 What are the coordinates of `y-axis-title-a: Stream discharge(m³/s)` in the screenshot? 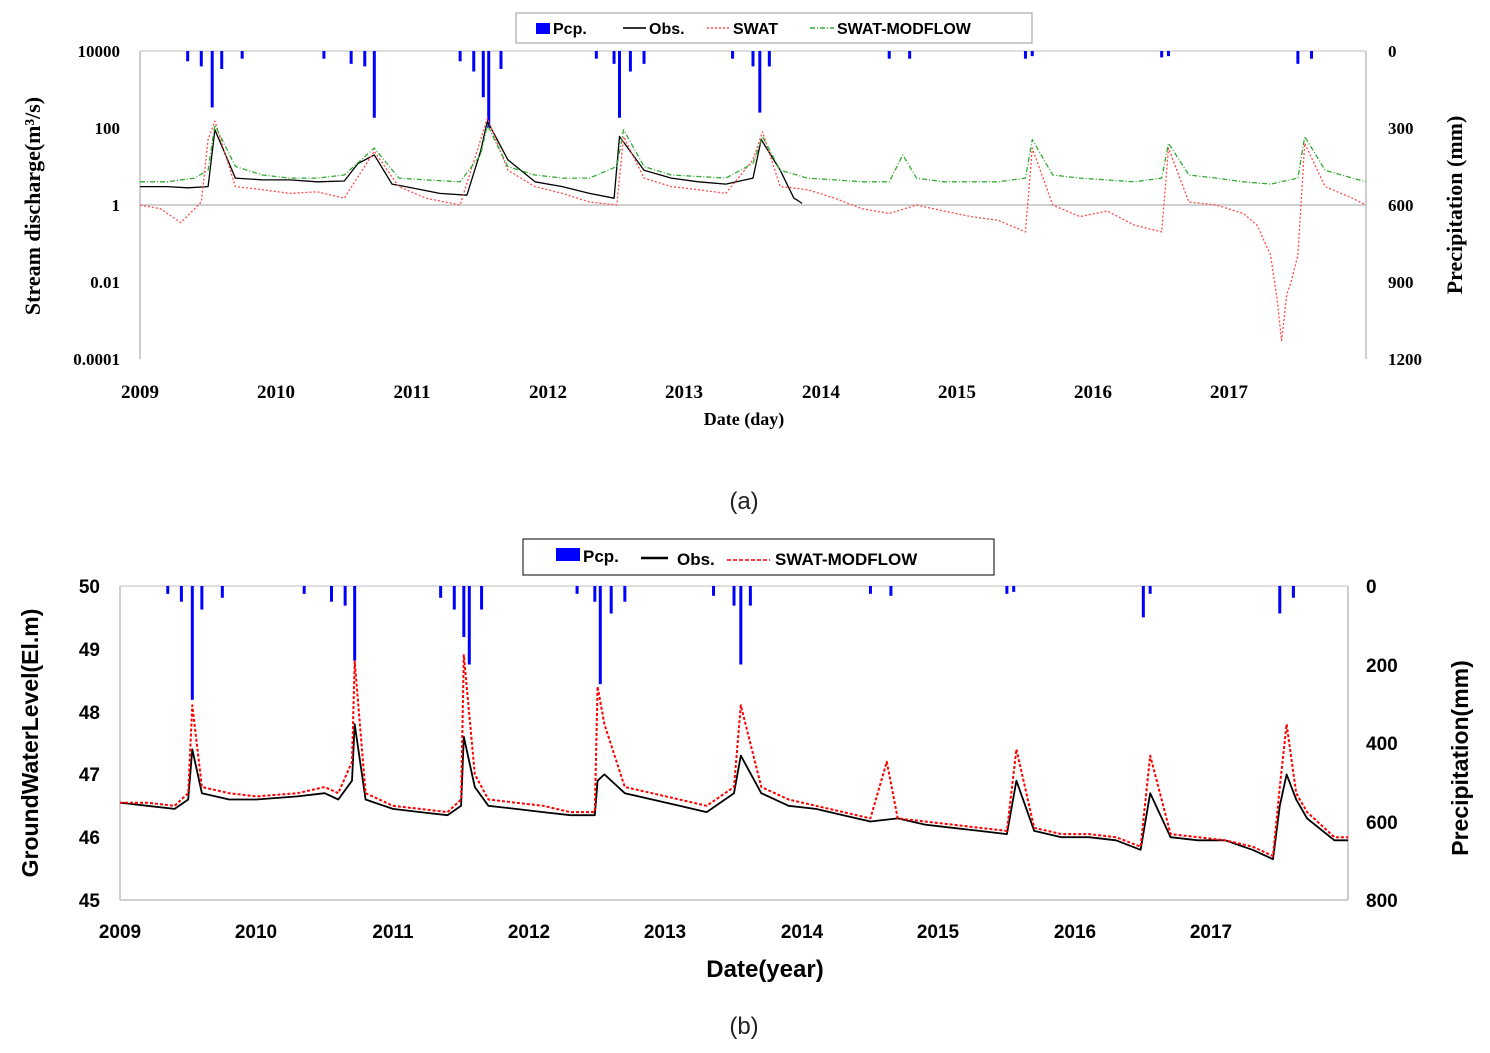 It's located at (32, 206).